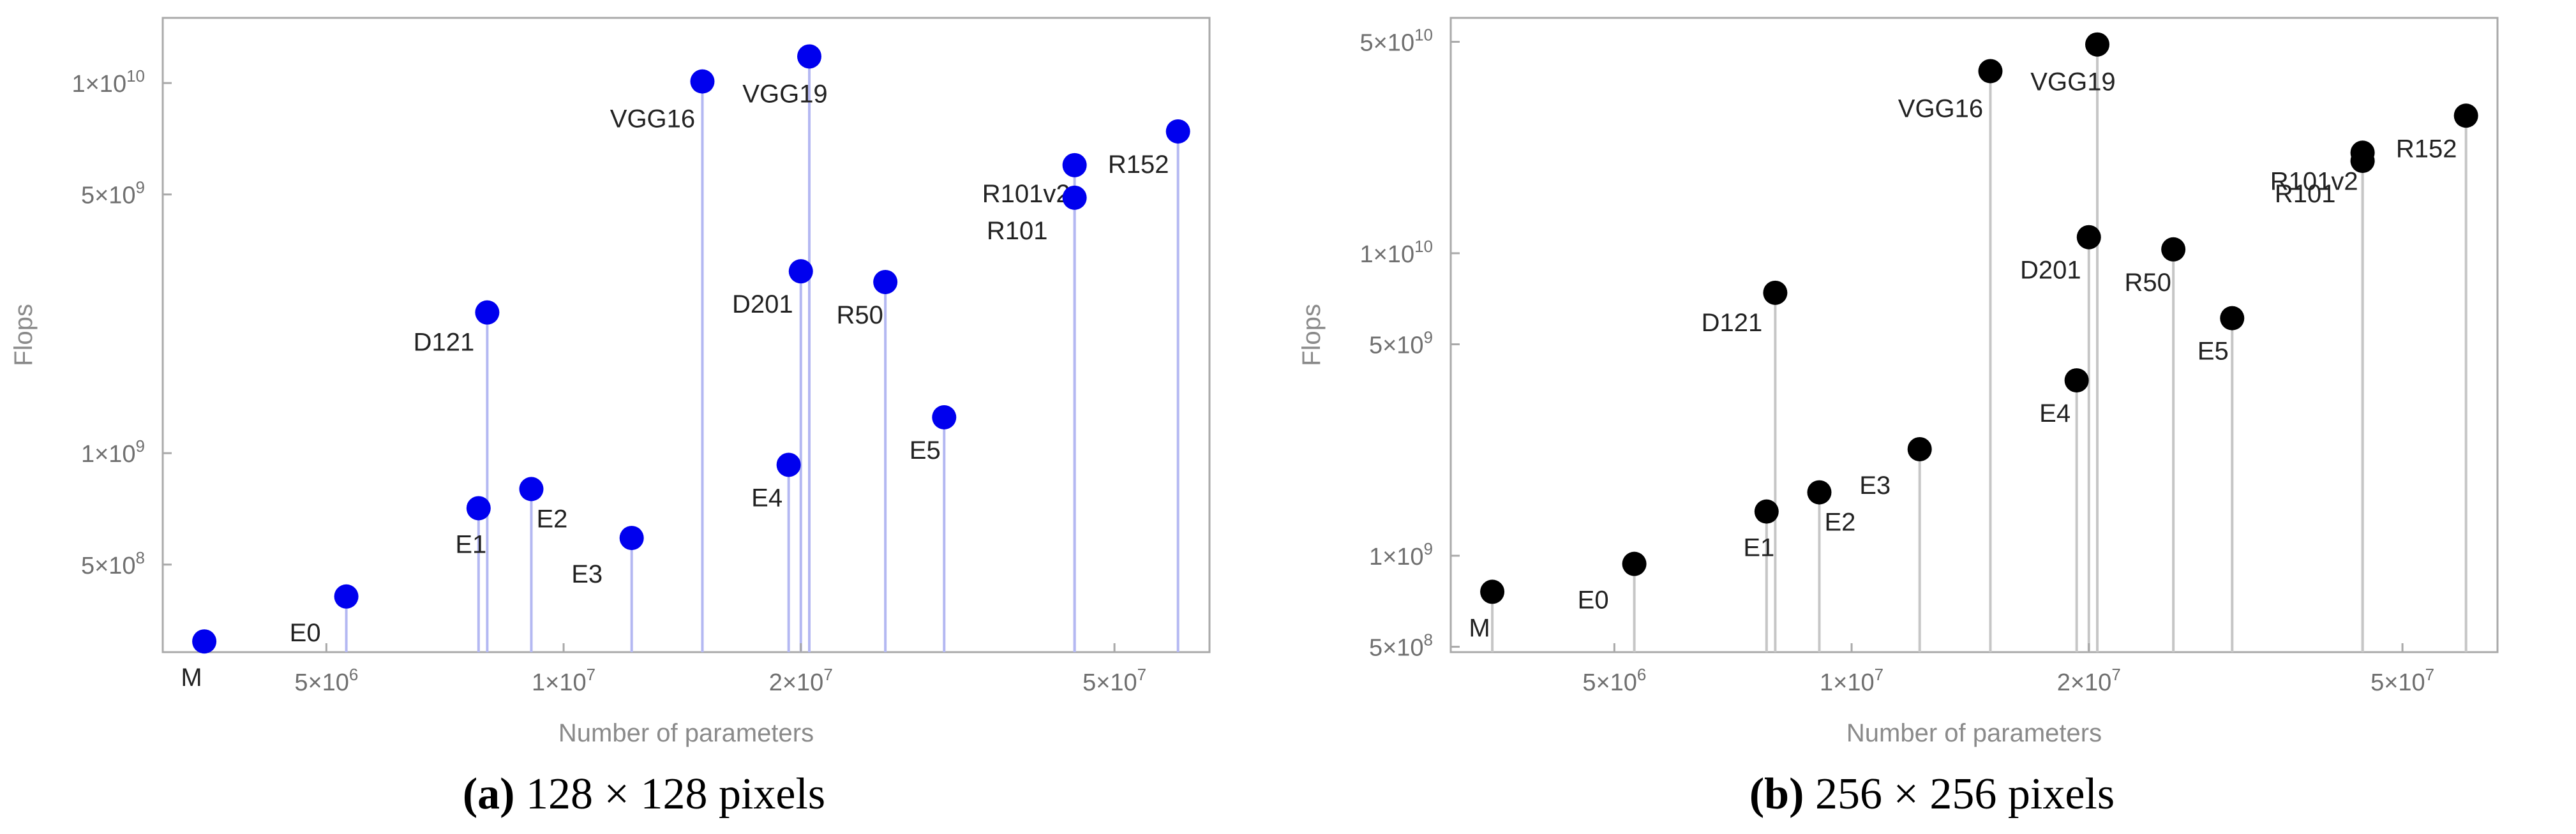 The height and width of the screenshot is (834, 2576). I want to click on caption-a: (a) 128 × 128 pixels, so click(644, 795).